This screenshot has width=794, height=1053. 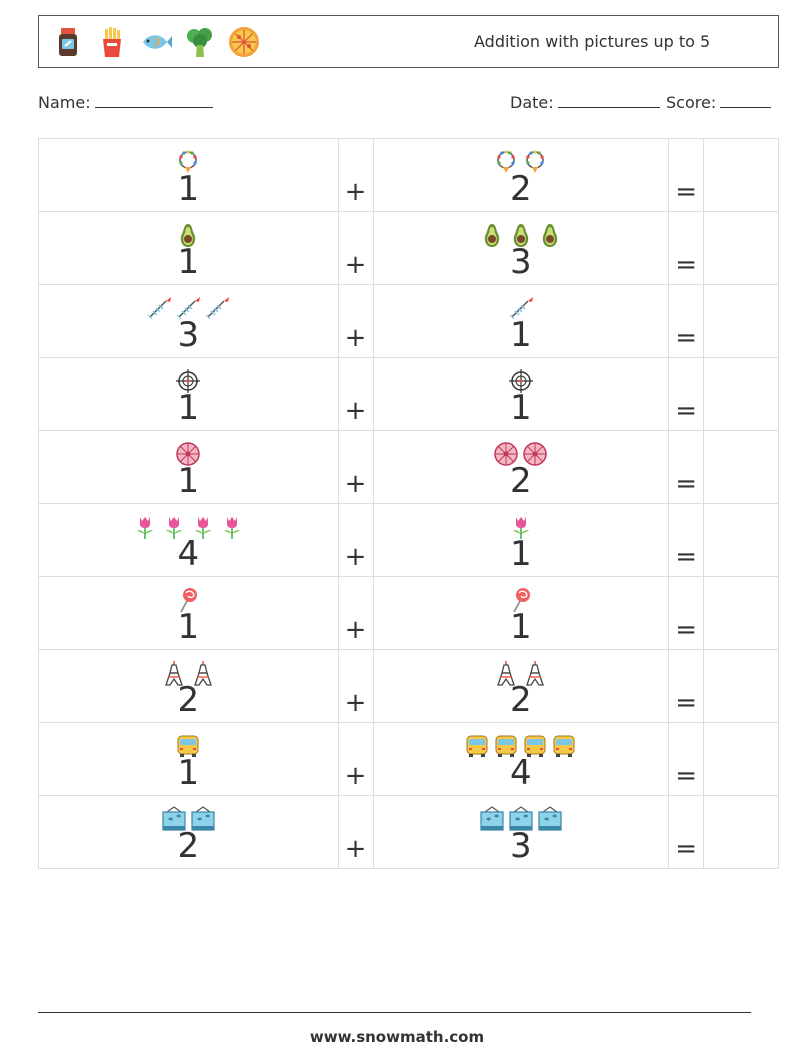 I want to click on score-label: Score:, so click(x=691, y=102).